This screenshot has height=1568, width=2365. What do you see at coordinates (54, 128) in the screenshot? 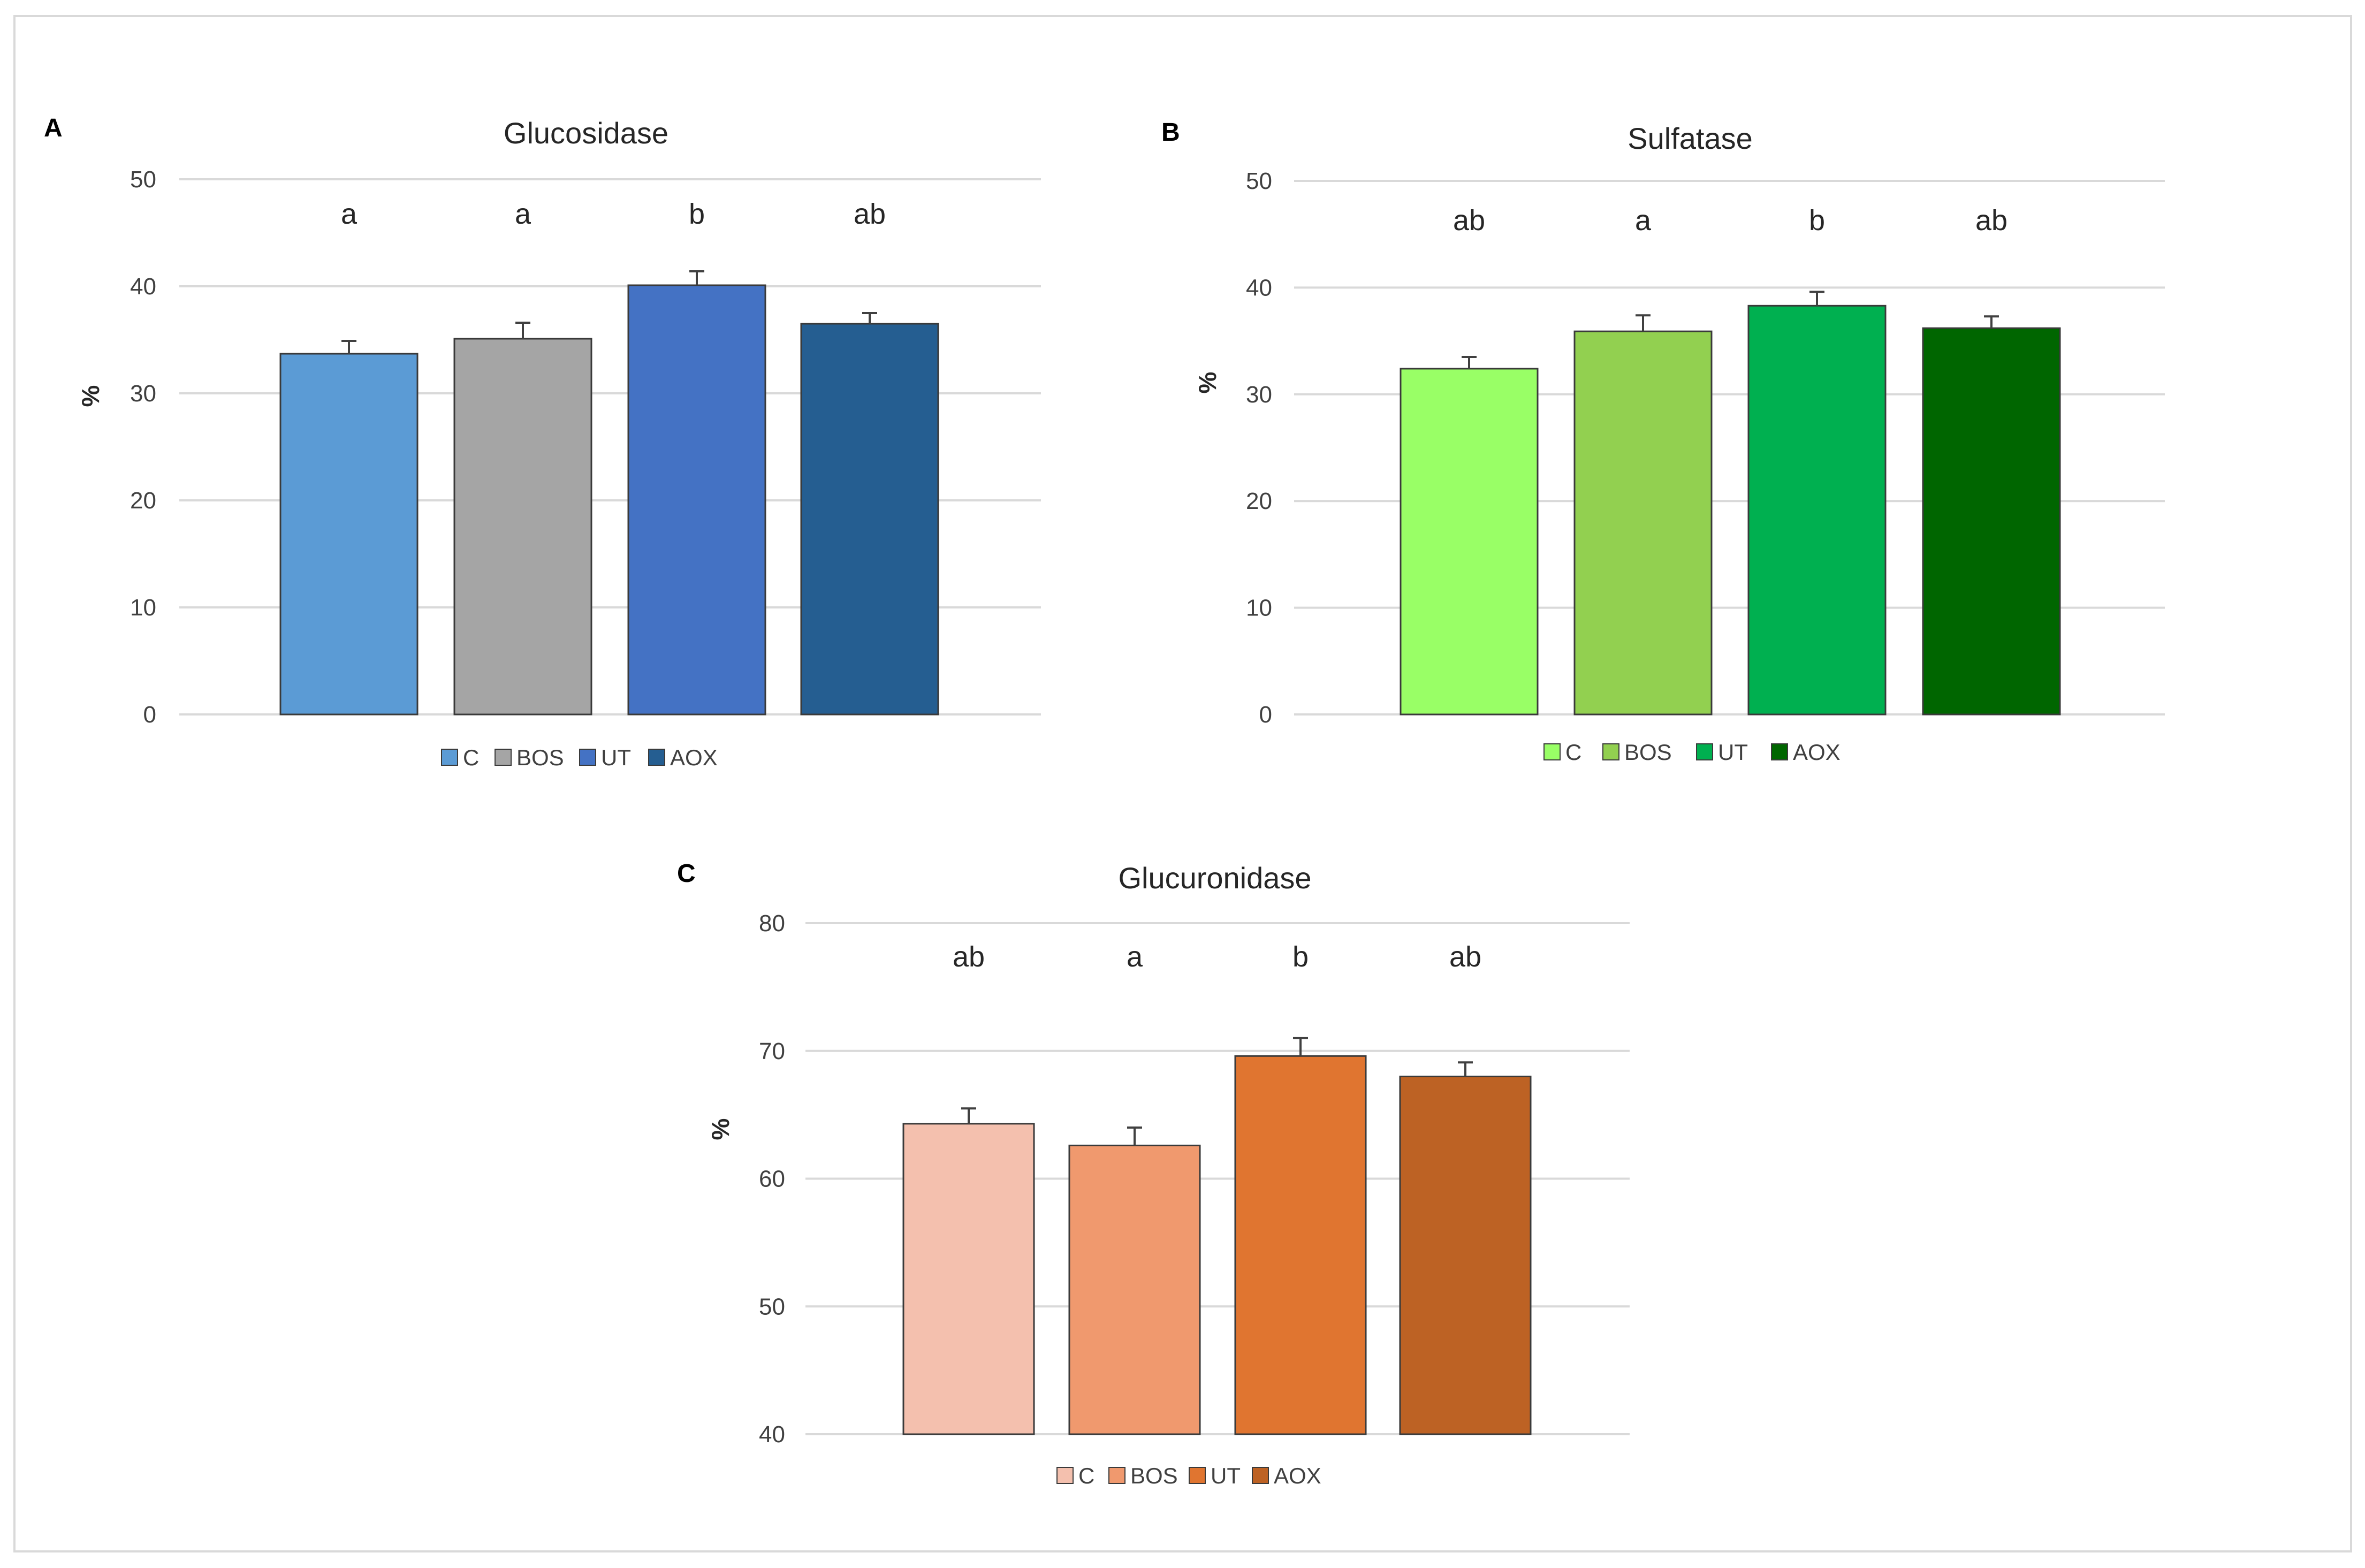
I see `panel-label: A` at bounding box center [54, 128].